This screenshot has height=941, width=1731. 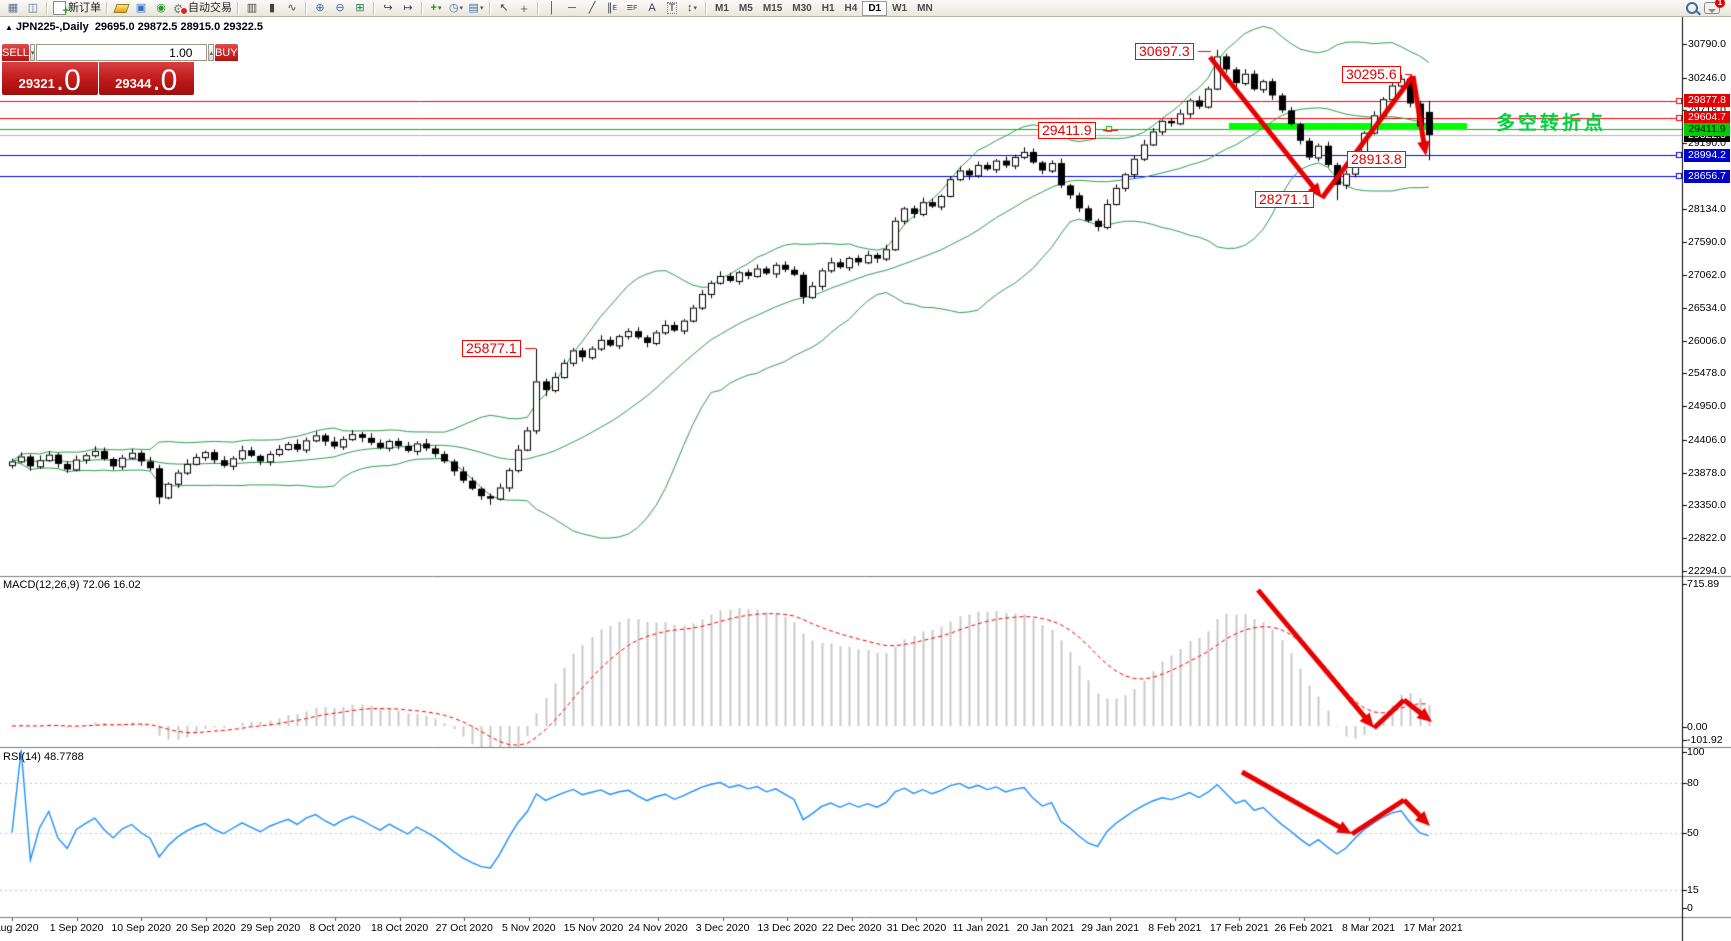 I want to click on new-chart-button: ▦, so click(x=13, y=8).